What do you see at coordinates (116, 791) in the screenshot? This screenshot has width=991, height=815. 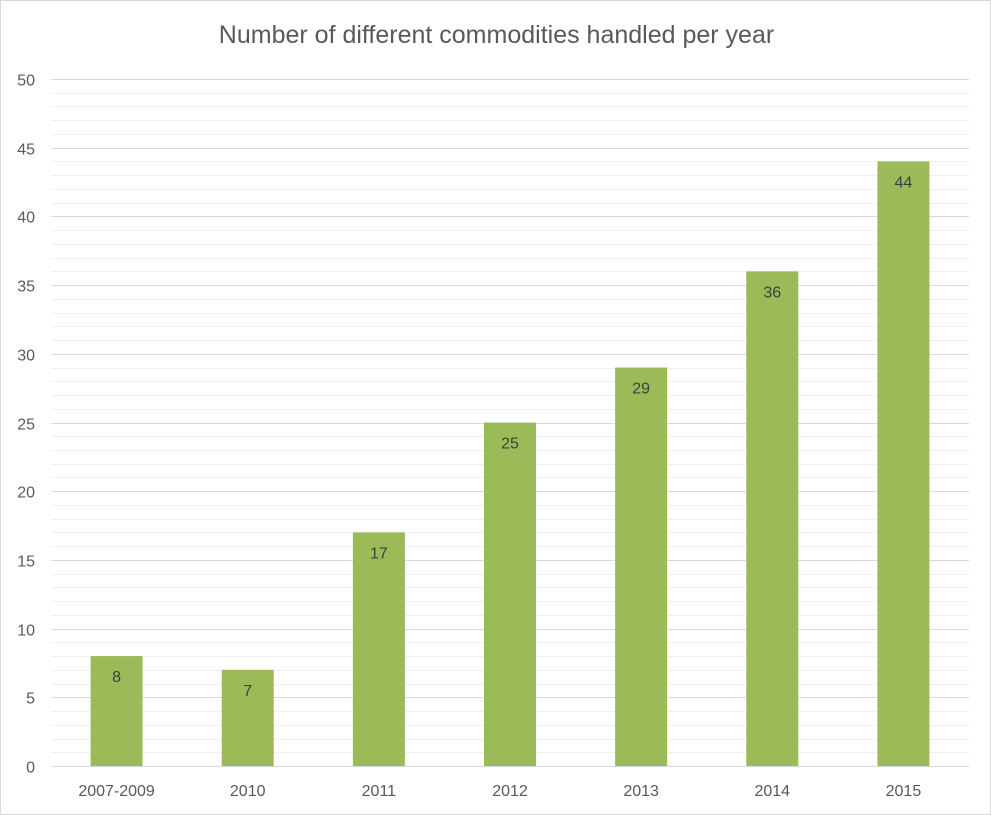 I see `x-tick-label: 2007-2009` at bounding box center [116, 791].